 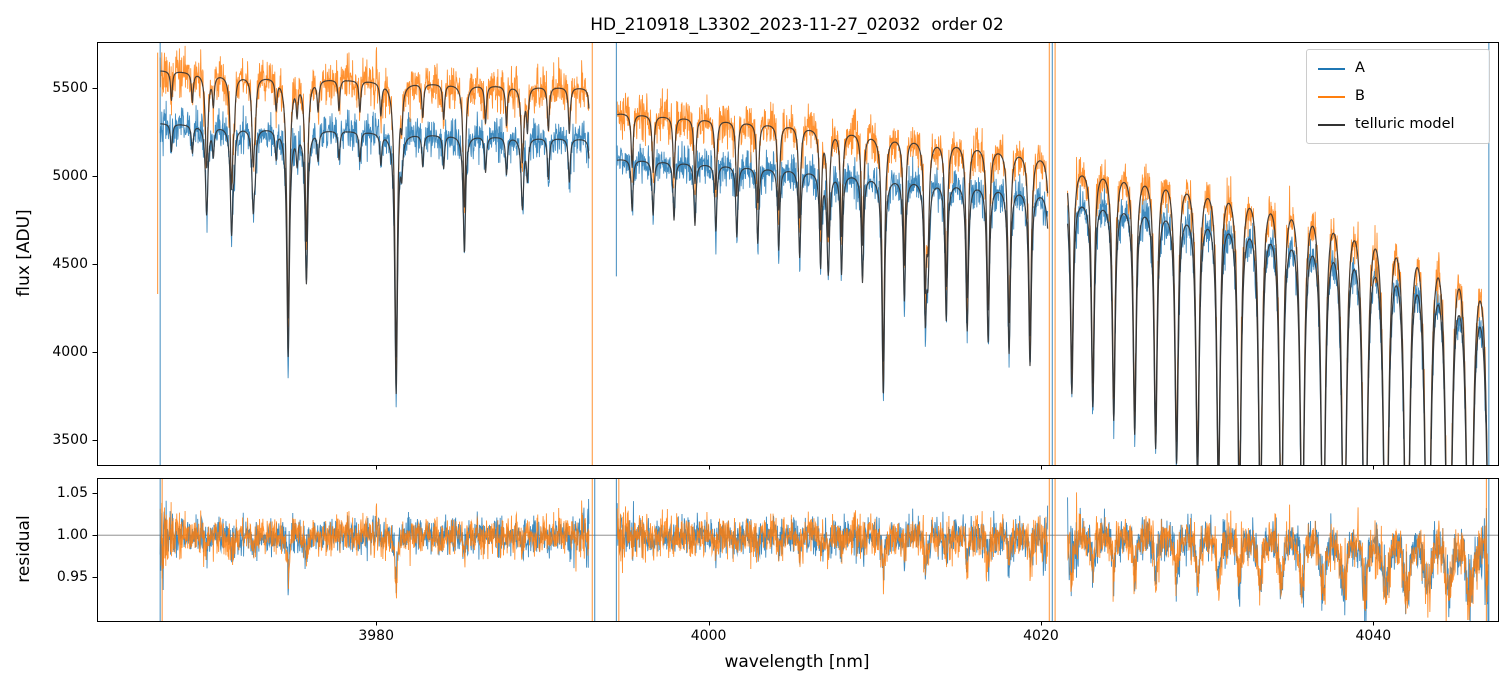 I want to click on legend-label-a: A, so click(x=1360, y=68).